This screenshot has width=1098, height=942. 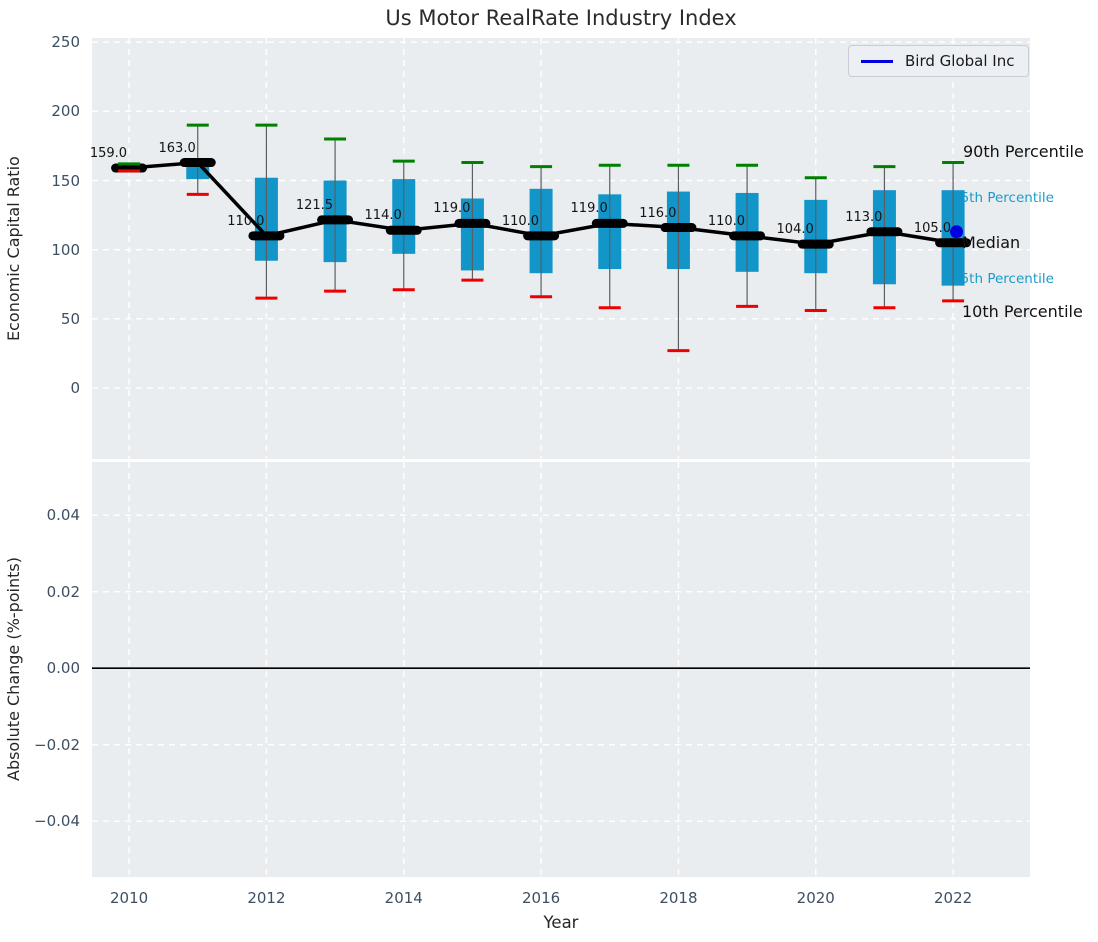 I want to click on median-value-label: 105.0, so click(x=932, y=228).